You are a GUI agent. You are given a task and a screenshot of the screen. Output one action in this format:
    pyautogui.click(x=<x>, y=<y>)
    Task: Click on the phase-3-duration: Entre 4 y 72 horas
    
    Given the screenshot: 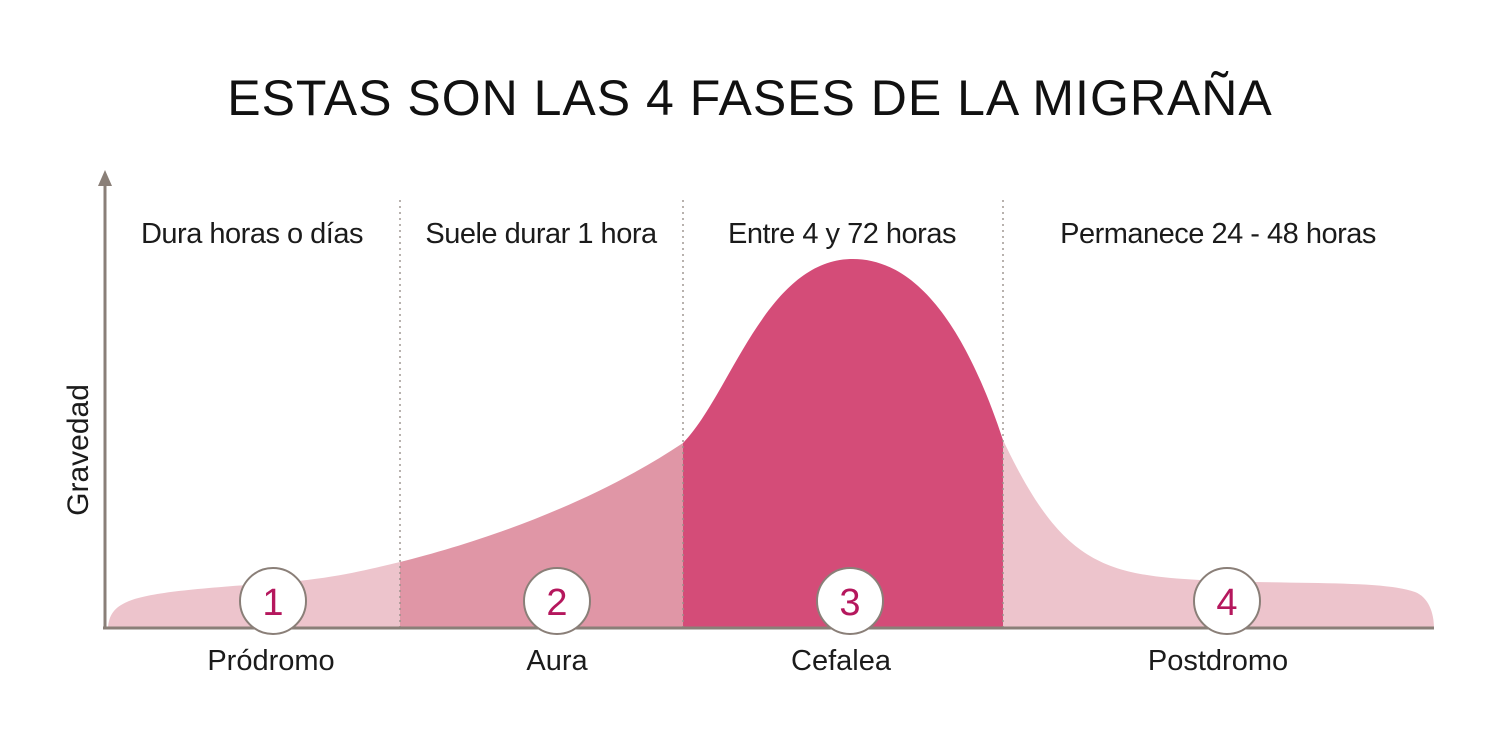 What is the action you would take?
    pyautogui.click(x=842, y=234)
    